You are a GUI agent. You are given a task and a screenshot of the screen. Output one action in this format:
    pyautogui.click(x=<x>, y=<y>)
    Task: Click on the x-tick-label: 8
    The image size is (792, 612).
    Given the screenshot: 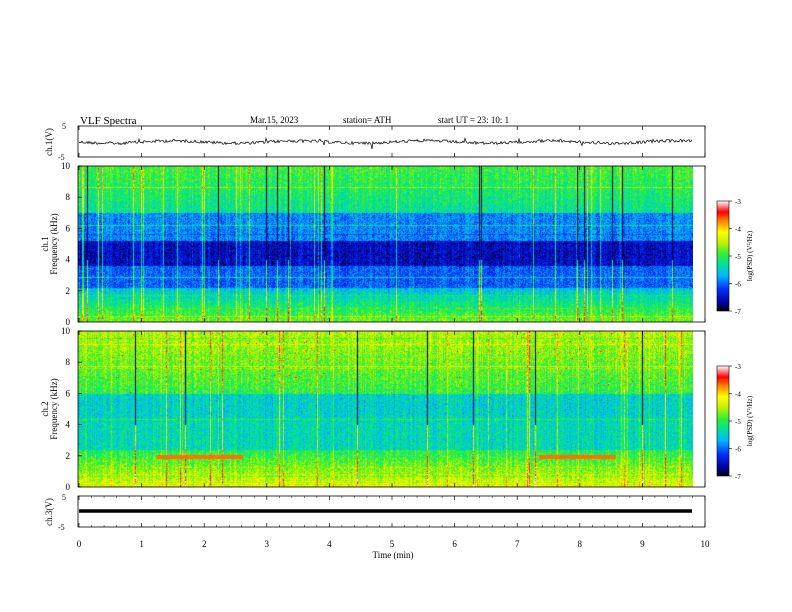 What is the action you would take?
    pyautogui.click(x=580, y=544)
    